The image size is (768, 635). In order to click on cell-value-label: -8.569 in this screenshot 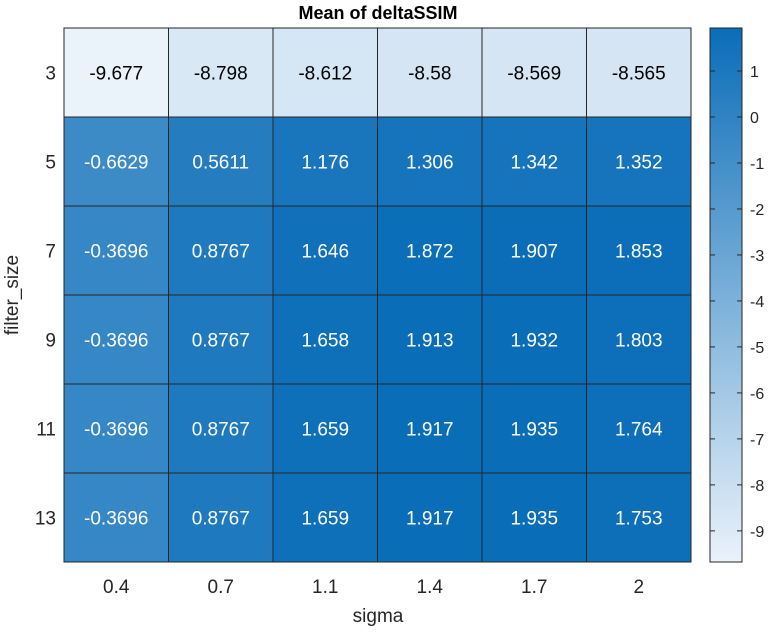, I will do `click(534, 74)`.